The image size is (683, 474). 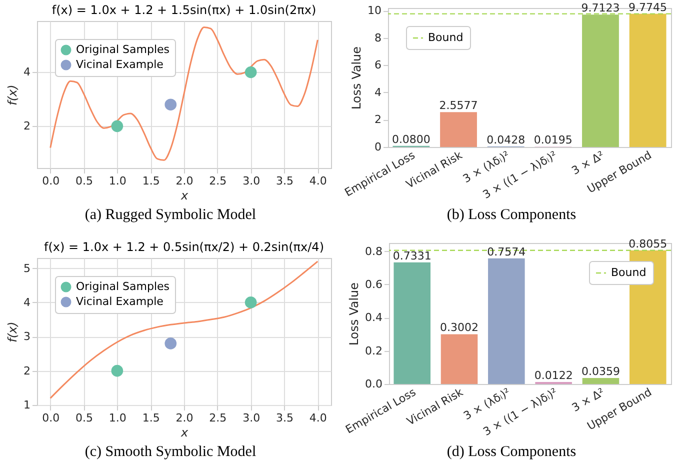 What do you see at coordinates (458, 105) in the screenshot?
I see `data-label: 2.5577` at bounding box center [458, 105].